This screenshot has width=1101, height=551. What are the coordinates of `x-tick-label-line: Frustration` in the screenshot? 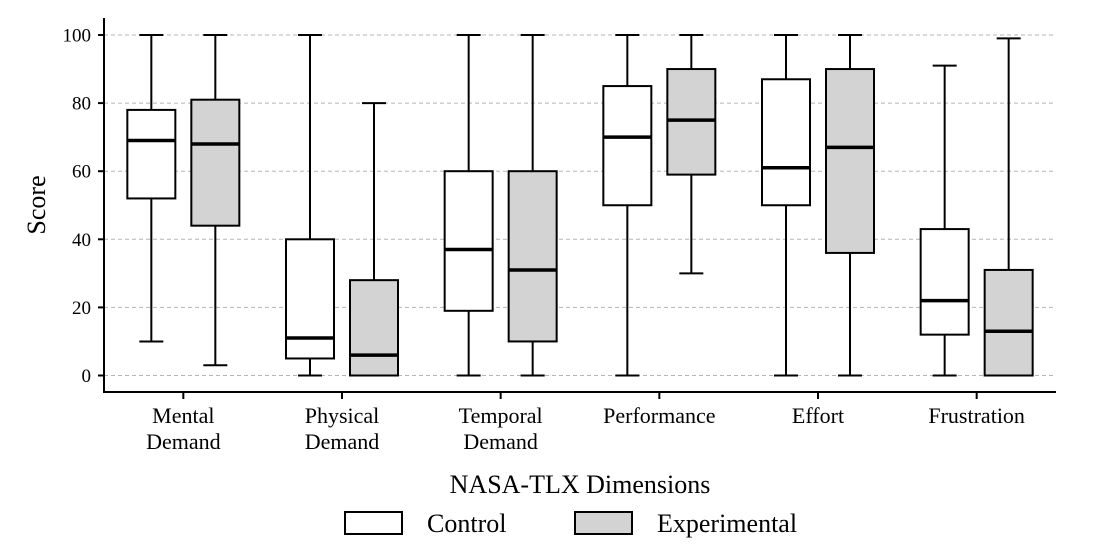 It's located at (976, 415).